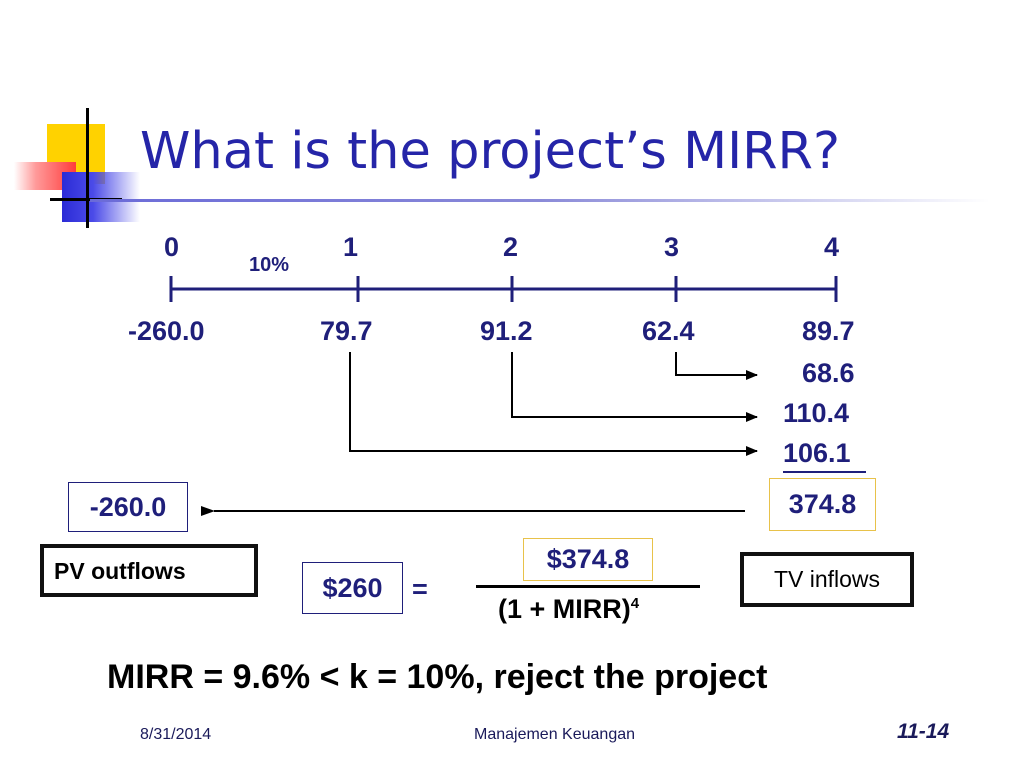 This screenshot has width=1024, height=768. What do you see at coordinates (923, 731) in the screenshot?
I see `page-number: 11-14` at bounding box center [923, 731].